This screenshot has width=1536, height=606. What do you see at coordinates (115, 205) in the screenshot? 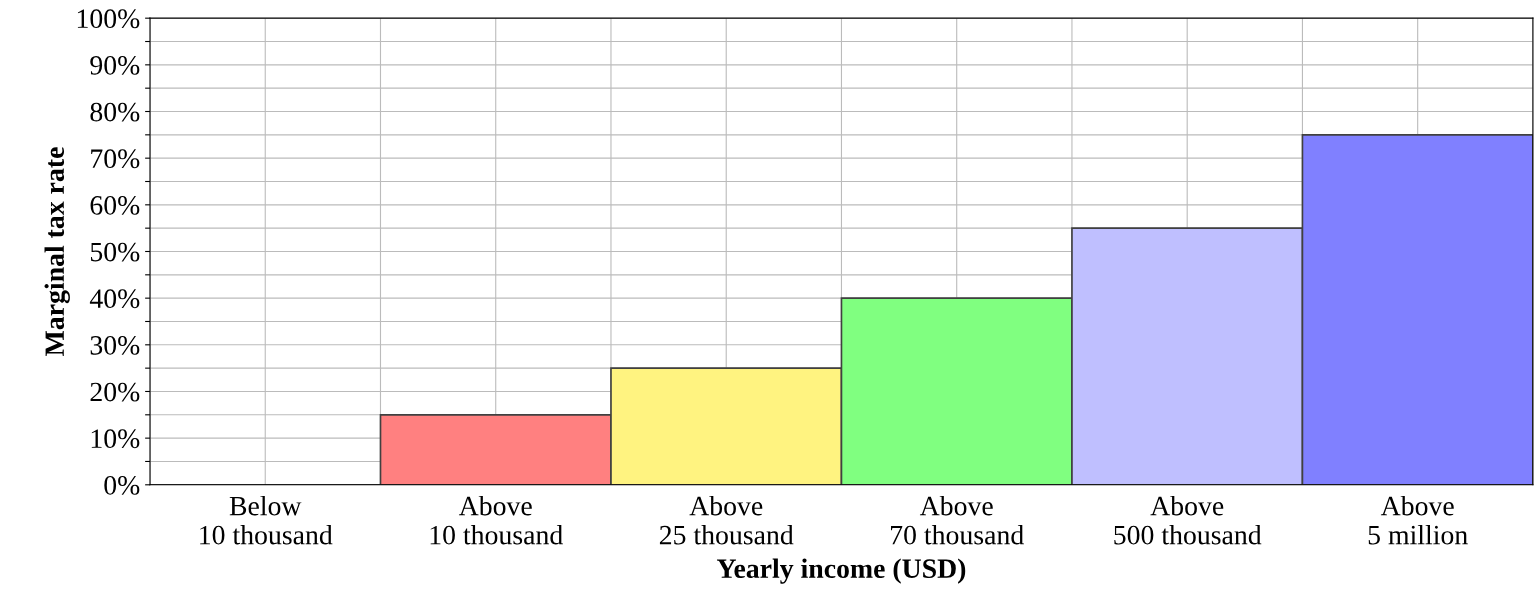
I see `y-tick-label: 60%` at bounding box center [115, 205].